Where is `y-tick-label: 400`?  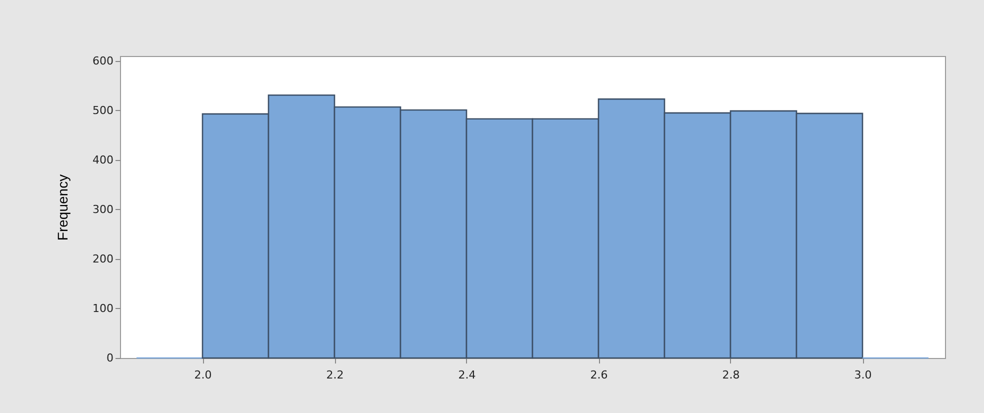
y-tick-label: 400 is located at coordinates (103, 159).